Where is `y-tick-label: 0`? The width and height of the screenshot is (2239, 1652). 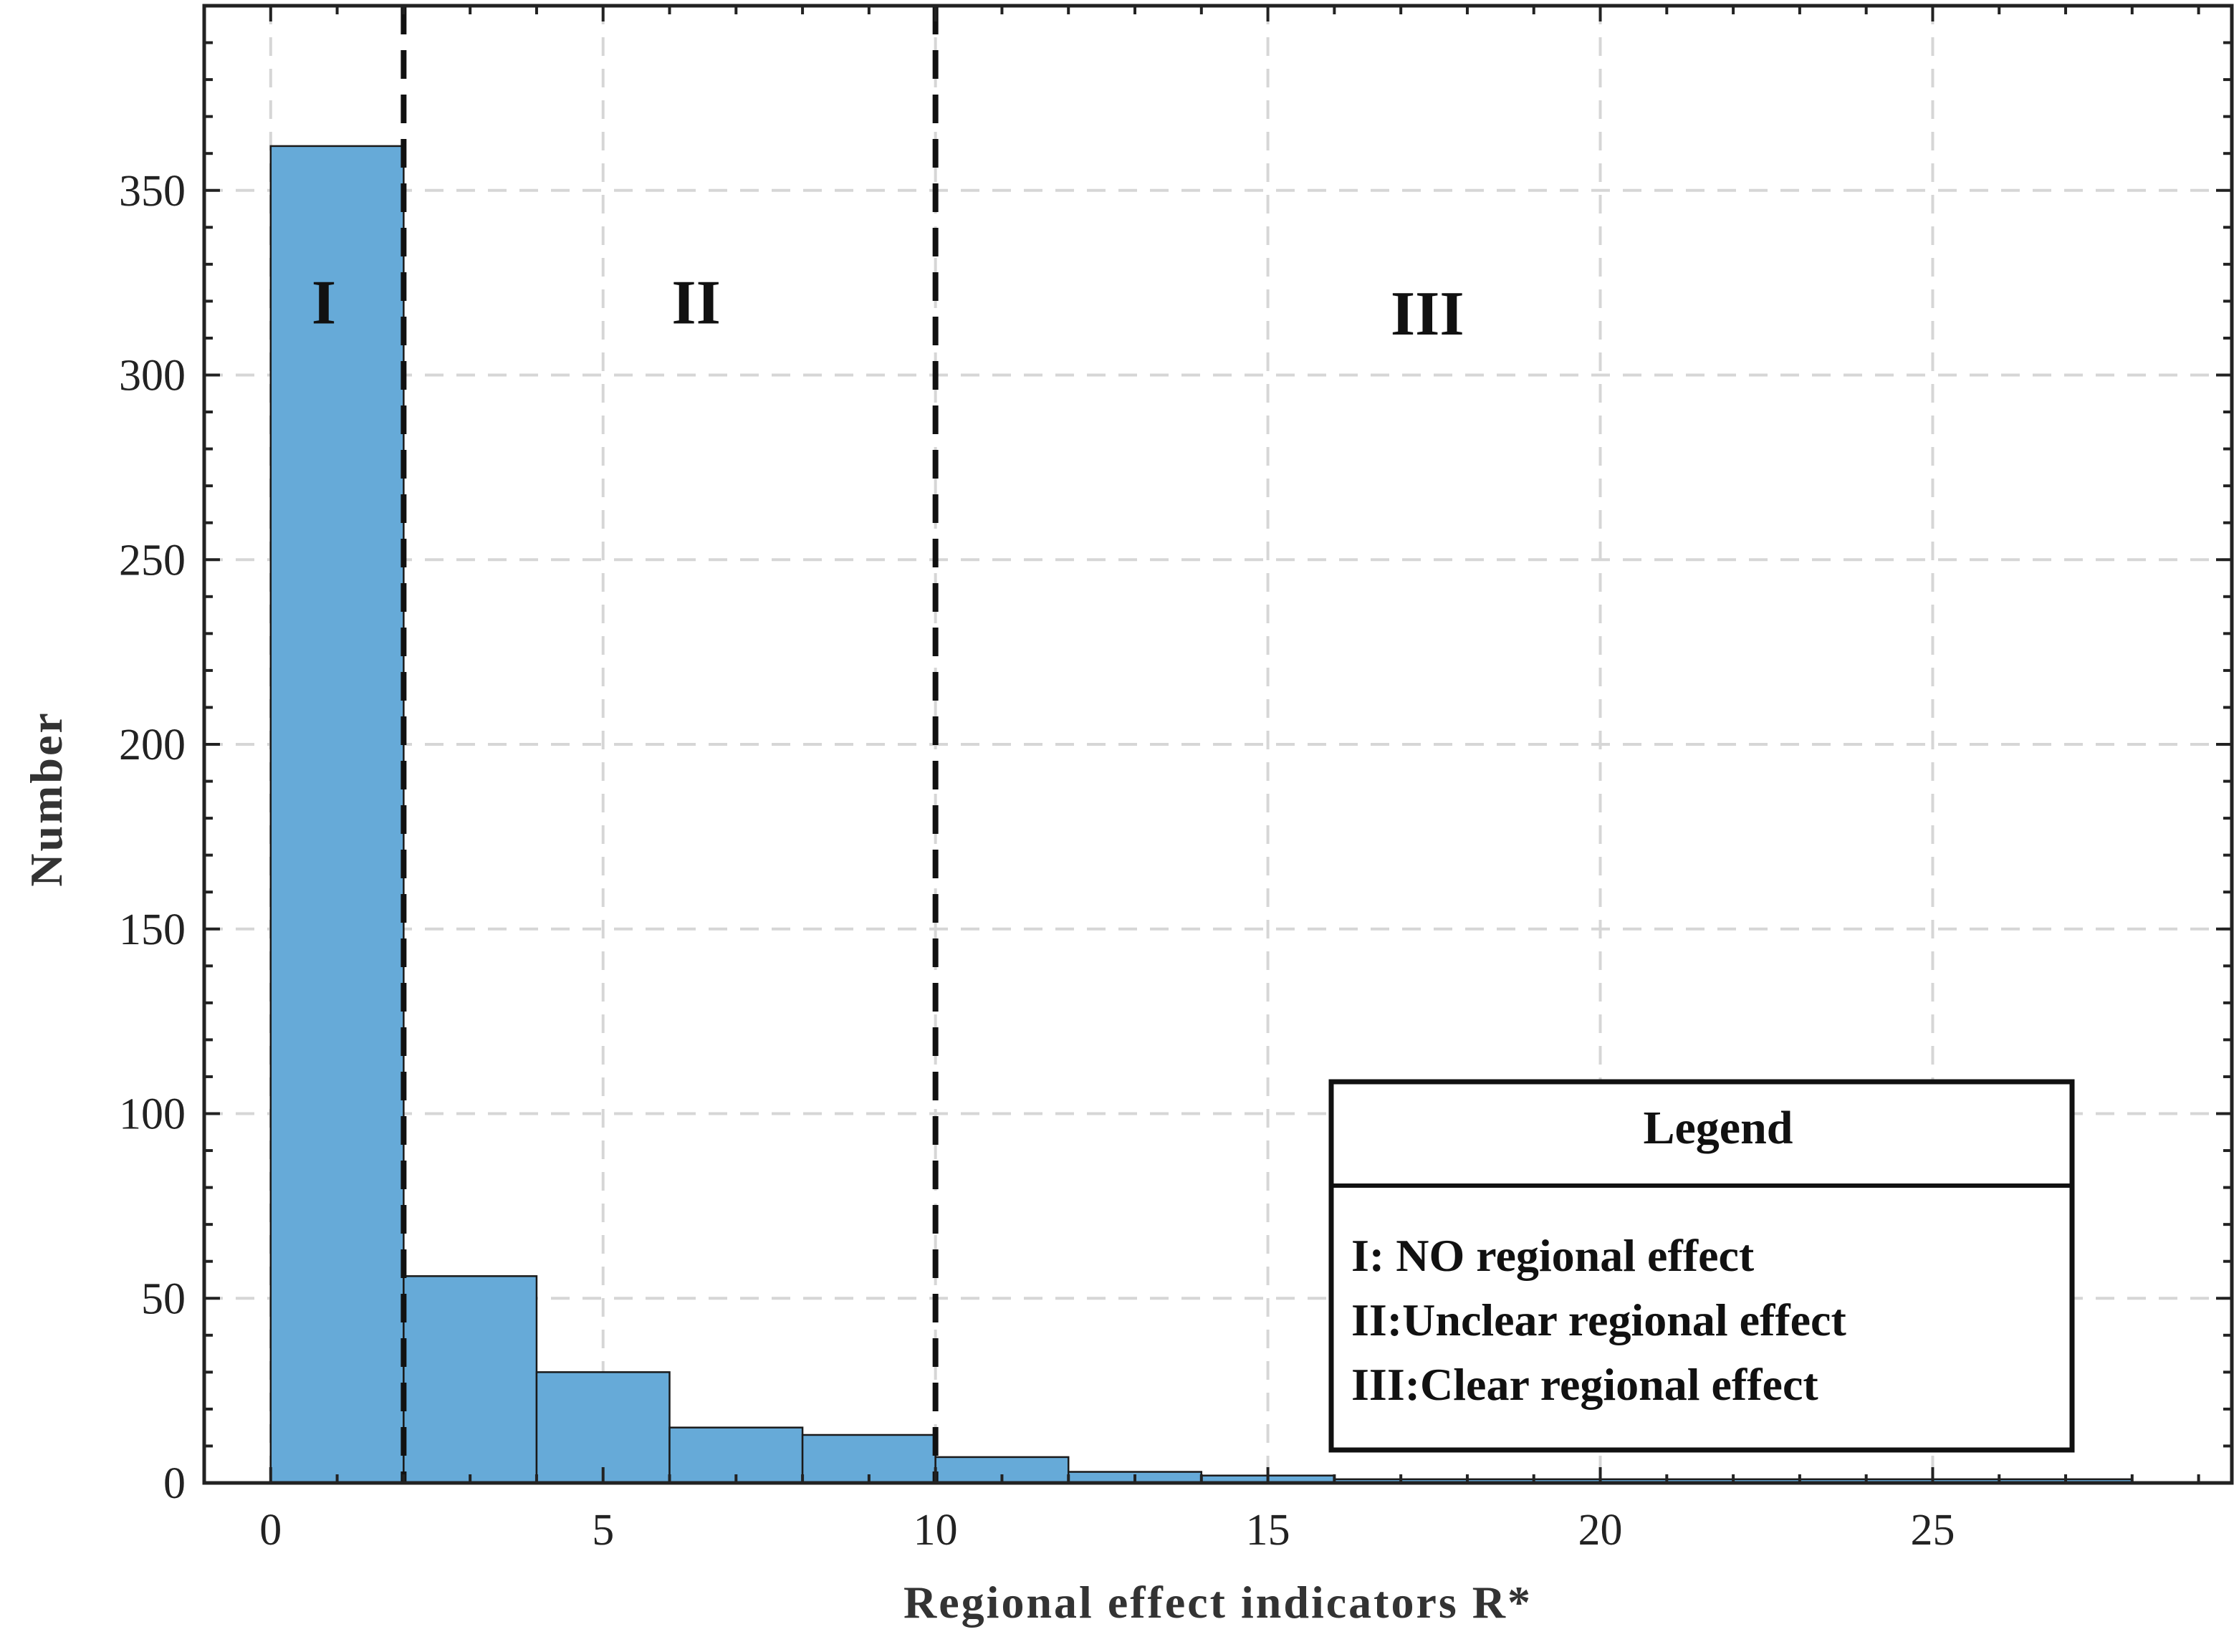
y-tick-label: 0 is located at coordinates (174, 1483).